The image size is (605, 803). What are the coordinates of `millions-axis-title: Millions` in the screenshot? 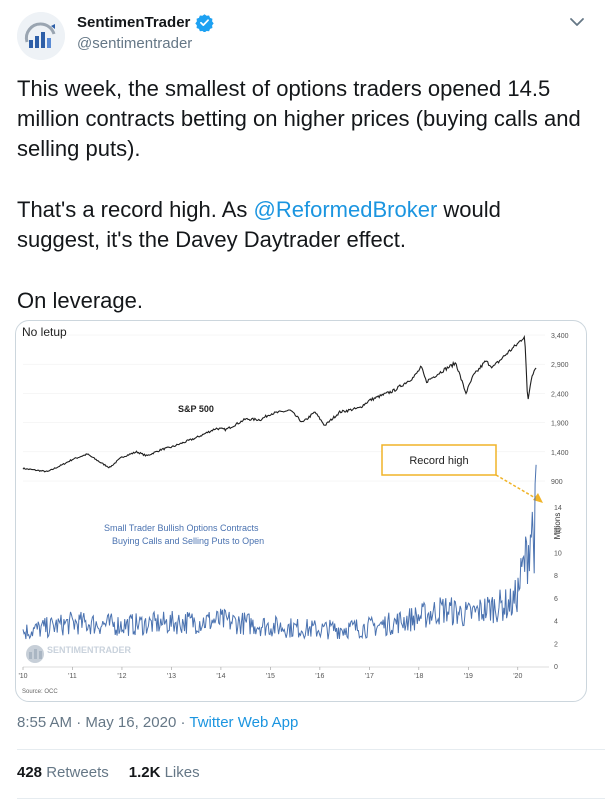 It's located at (557, 526).